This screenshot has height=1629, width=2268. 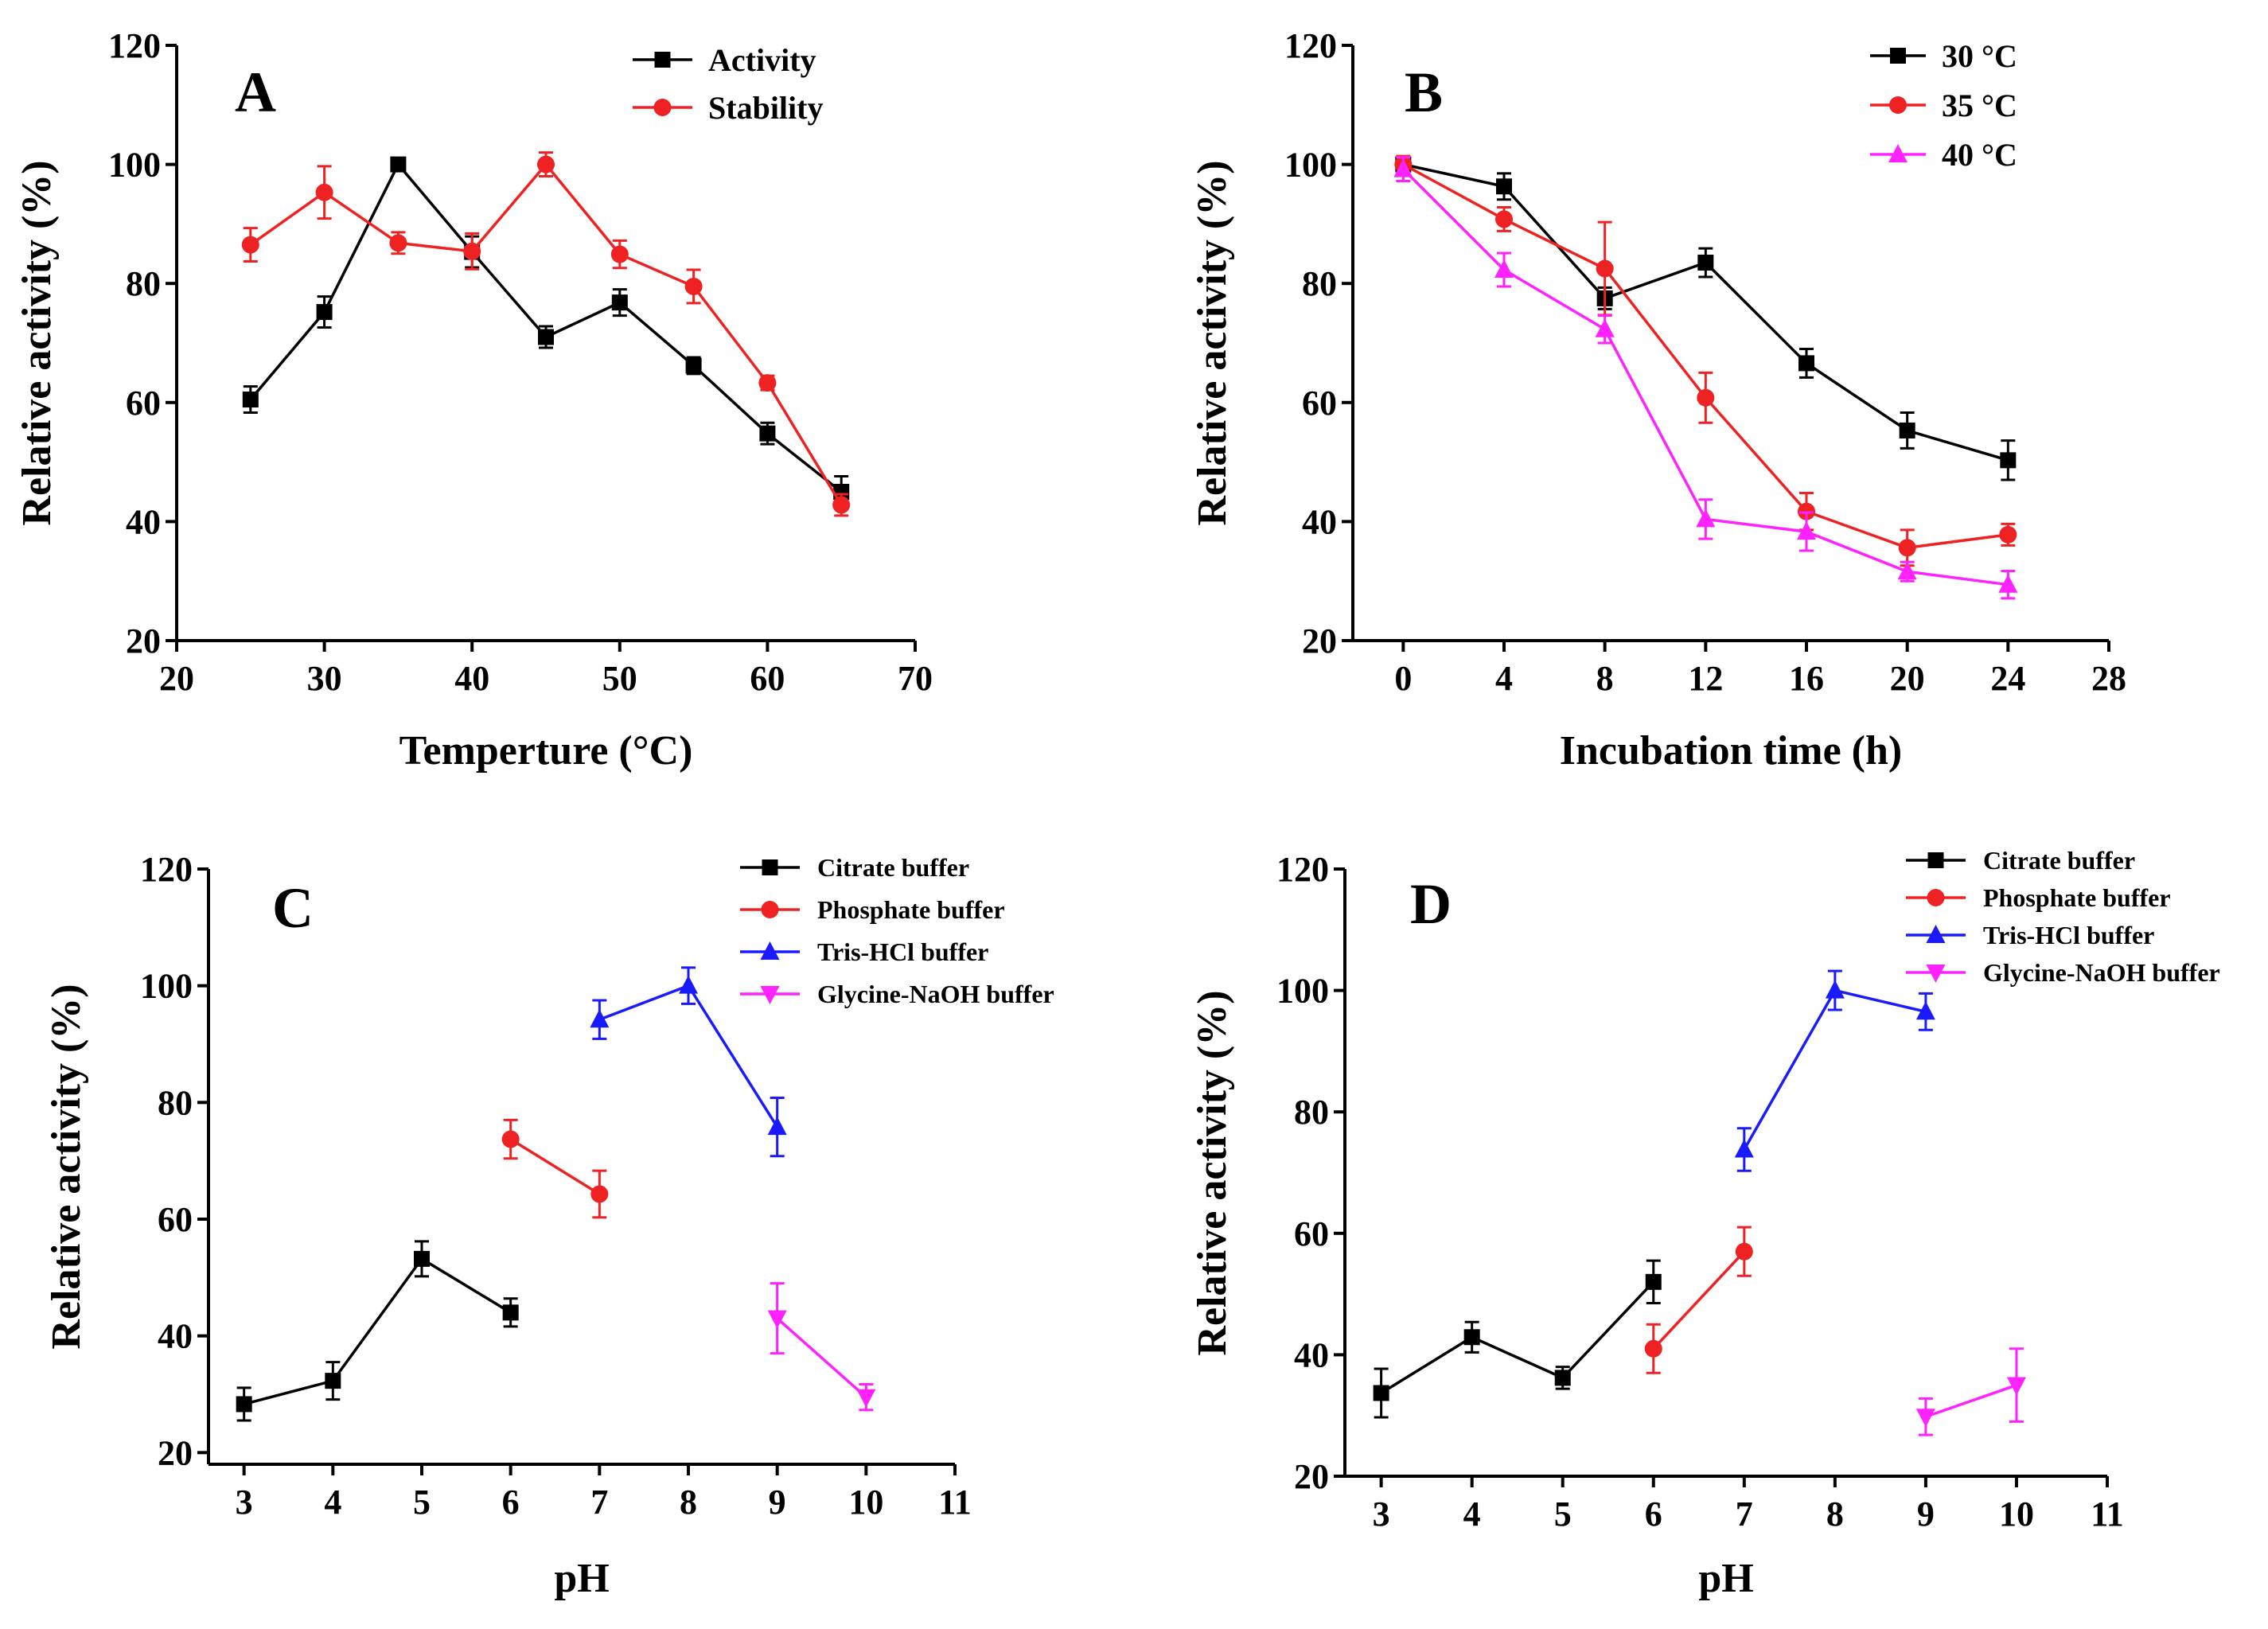 I want to click on x-tick-label: 6, so click(x=511, y=1502).